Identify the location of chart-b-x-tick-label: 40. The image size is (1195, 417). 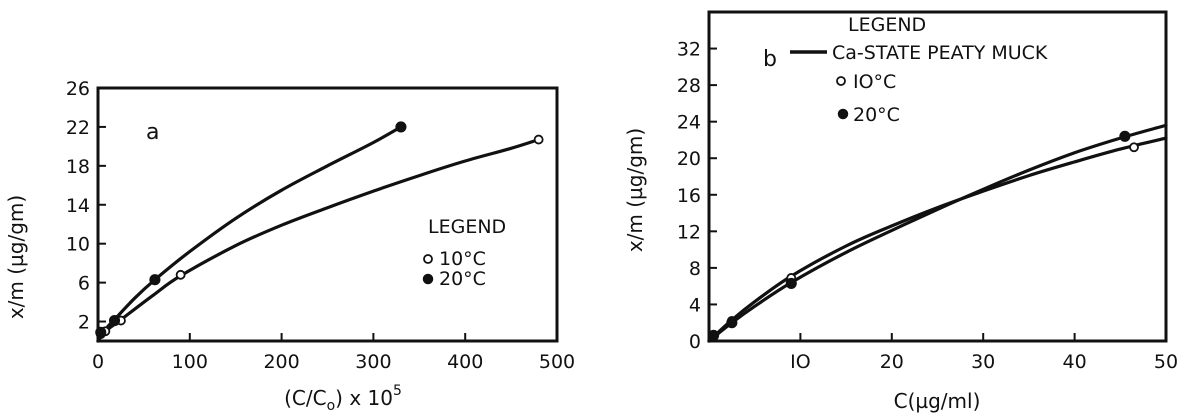
(1075, 362).